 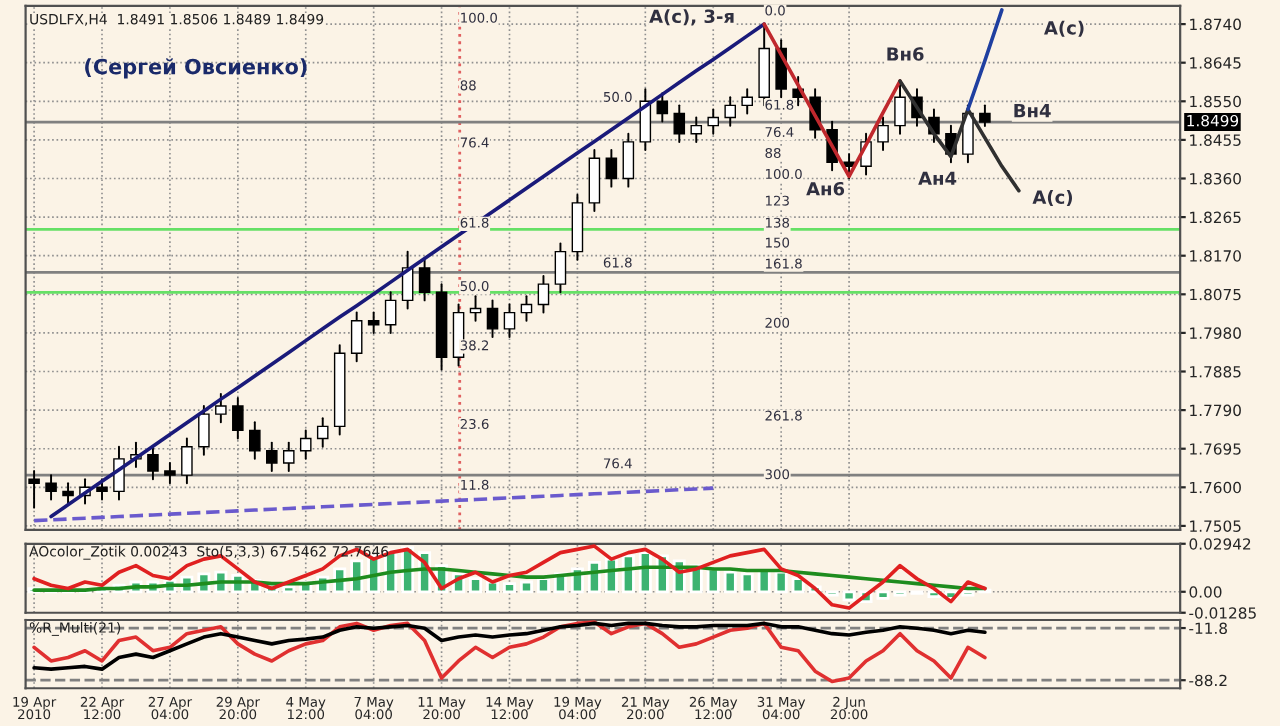 What do you see at coordinates (825, 188) in the screenshot?
I see `annotation: Ан6` at bounding box center [825, 188].